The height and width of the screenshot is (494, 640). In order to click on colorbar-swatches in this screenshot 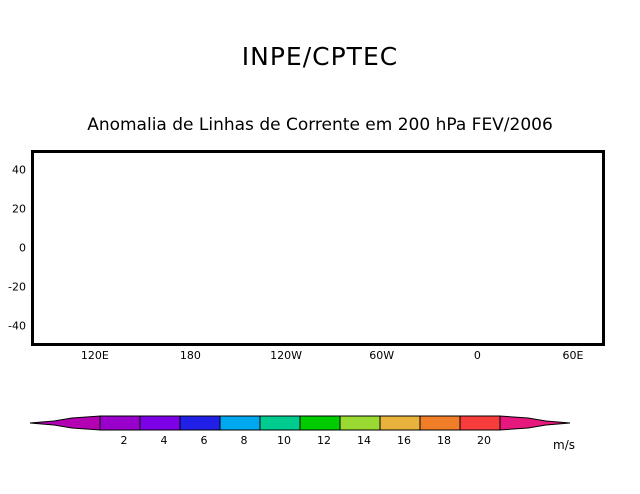, I will do `click(300, 423)`.